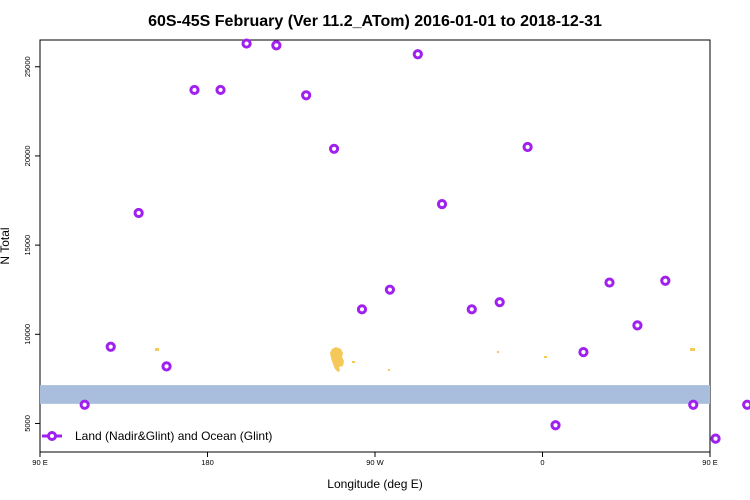  What do you see at coordinates (27, 156) in the screenshot?
I see `y-tick-label: 20000` at bounding box center [27, 156].